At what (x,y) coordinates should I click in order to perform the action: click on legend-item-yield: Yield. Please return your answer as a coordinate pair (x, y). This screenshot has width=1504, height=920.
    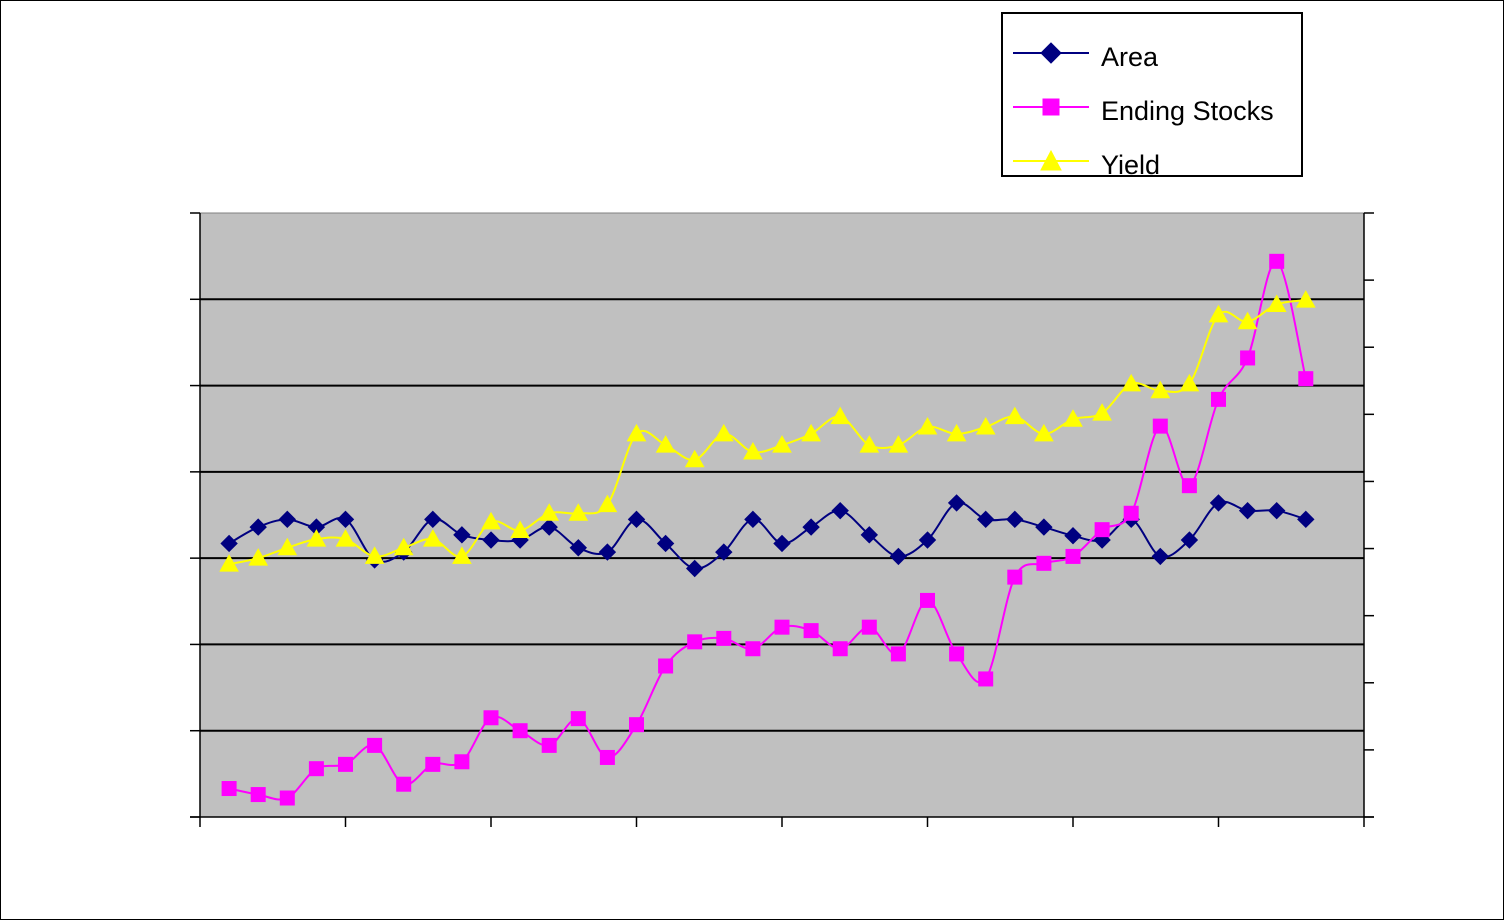
    Looking at the image, I should click on (1153, 160).